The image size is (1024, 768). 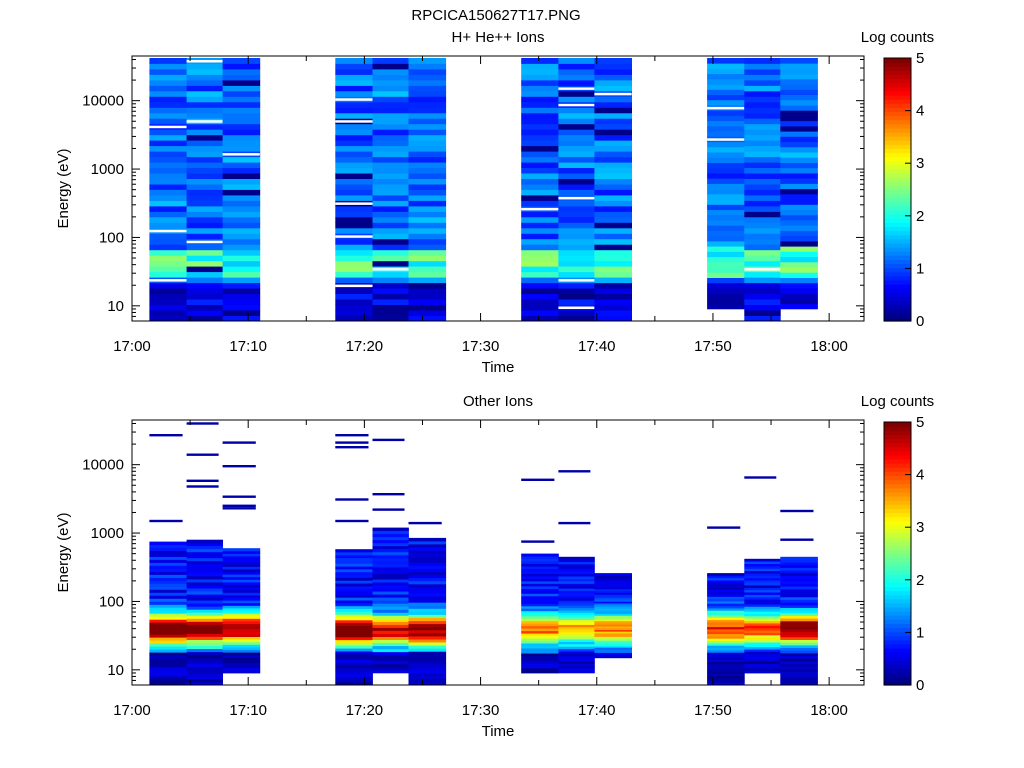 I want to click on figure-title: RPCICA150627T17.PNG, so click(x=495, y=15).